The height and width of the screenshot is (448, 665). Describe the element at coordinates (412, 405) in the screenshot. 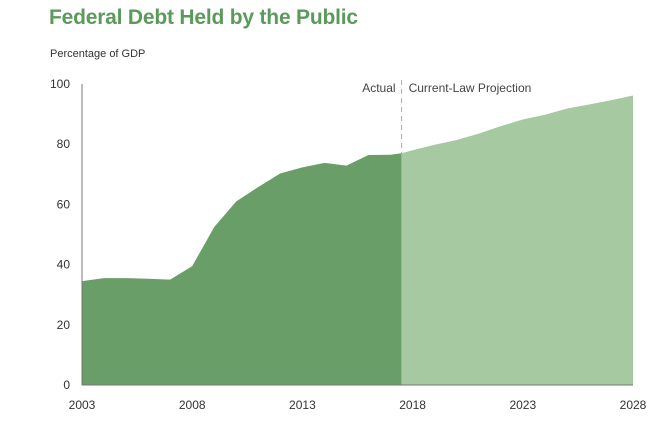

I see `x-tick-label: 2018` at that location.